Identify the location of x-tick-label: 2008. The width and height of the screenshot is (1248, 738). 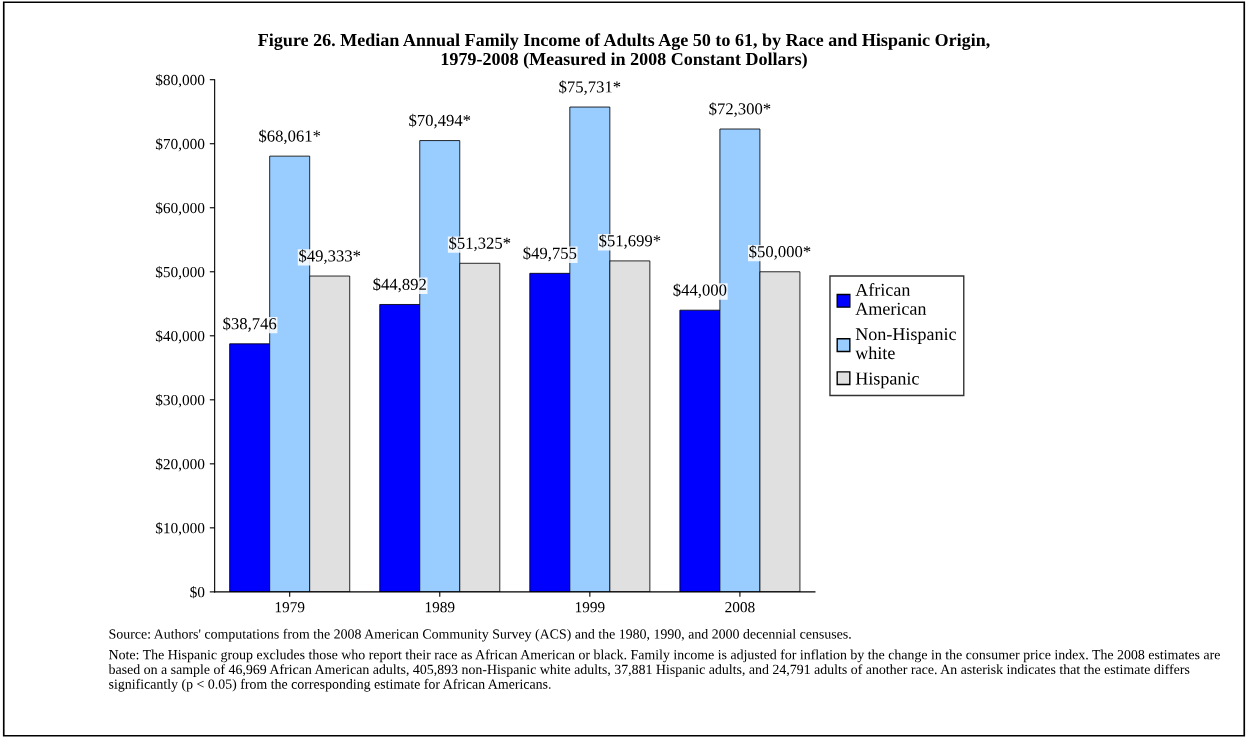
(740, 607).